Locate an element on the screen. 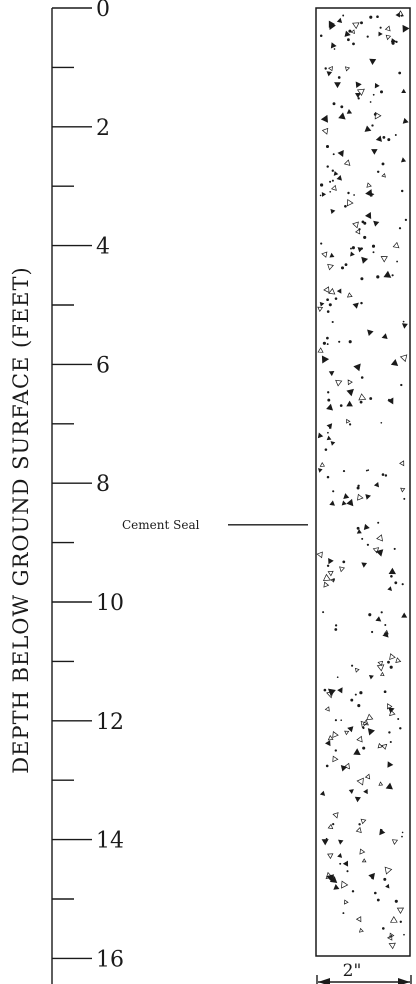 The height and width of the screenshot is (984, 416). width-dimension-arrow-left is located at coordinates (324, 981).